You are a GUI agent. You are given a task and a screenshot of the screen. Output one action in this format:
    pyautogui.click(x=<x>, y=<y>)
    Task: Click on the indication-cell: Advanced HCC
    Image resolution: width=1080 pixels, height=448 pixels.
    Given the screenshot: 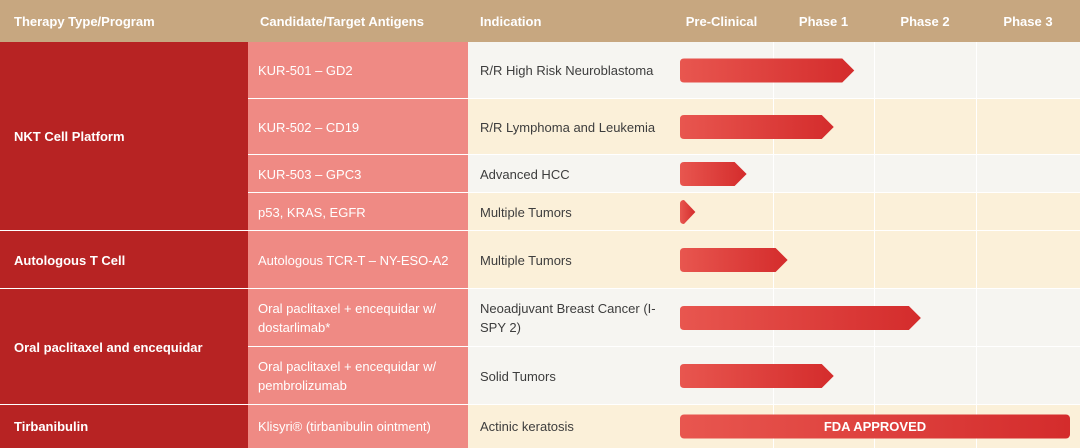 What is the action you would take?
    pyautogui.click(x=569, y=174)
    